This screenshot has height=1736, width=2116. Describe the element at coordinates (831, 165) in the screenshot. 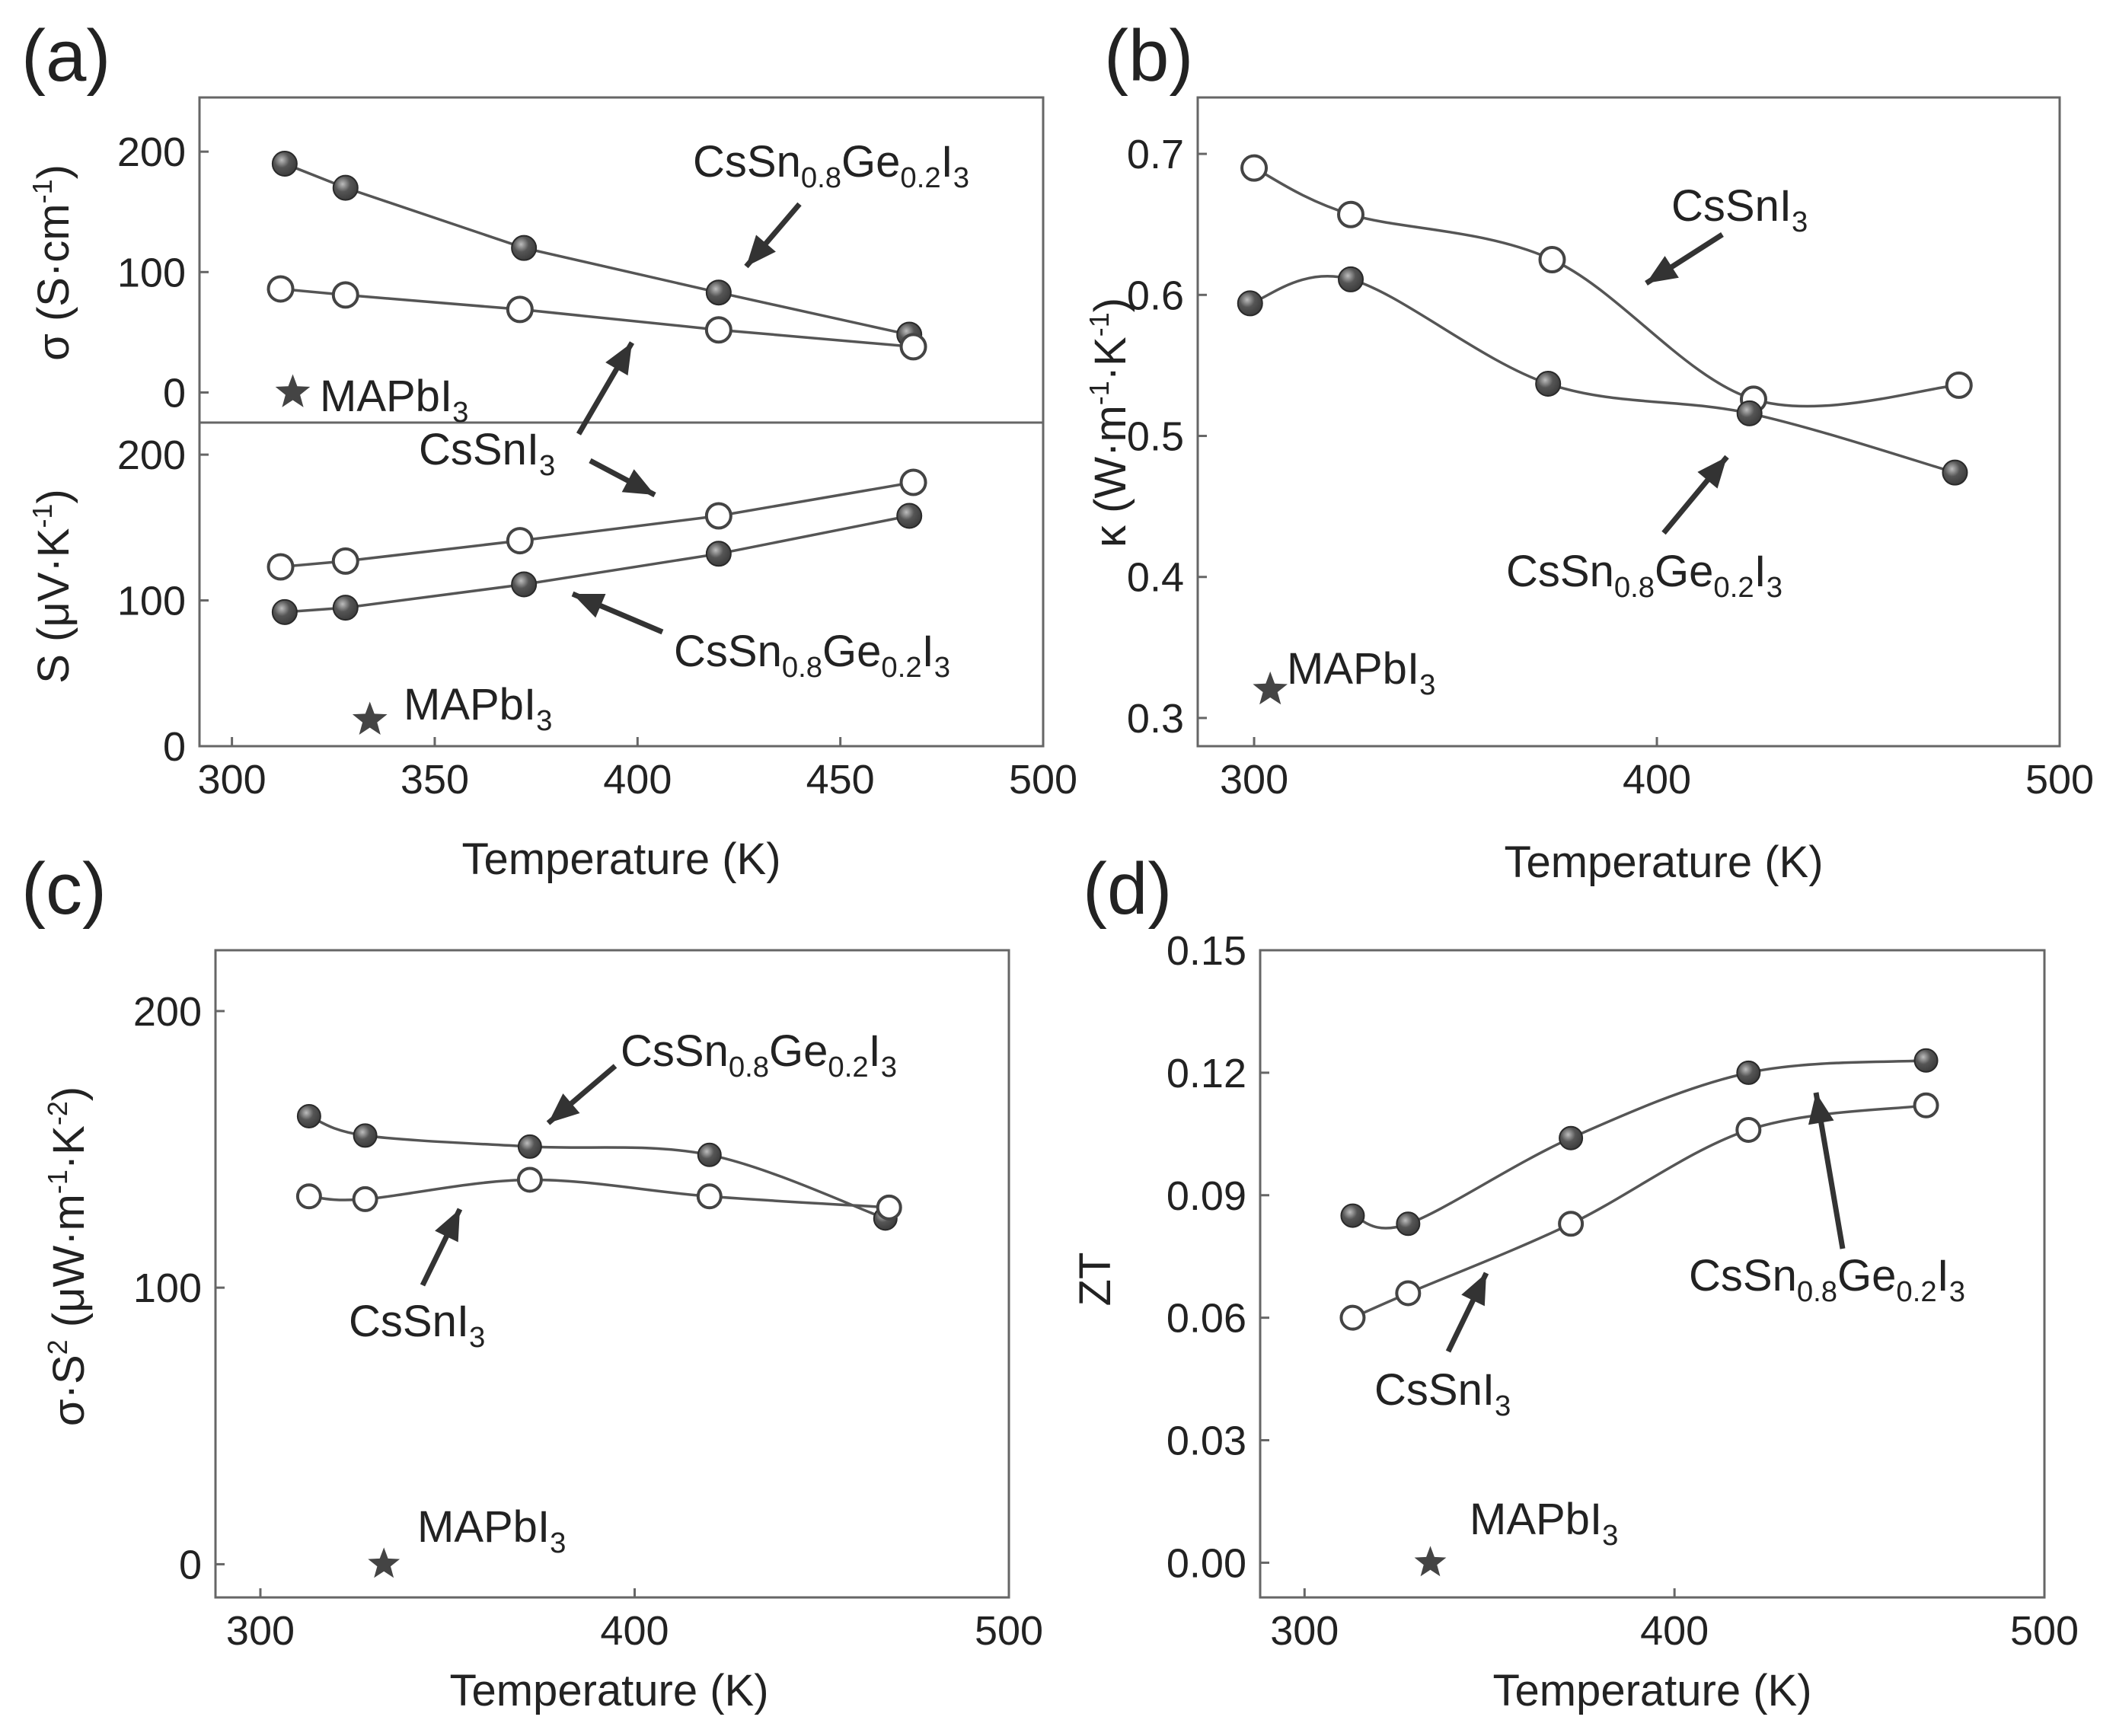

I see `panel-a-label-ge-top: CsSn0.8Ge0.2I3` at that location.